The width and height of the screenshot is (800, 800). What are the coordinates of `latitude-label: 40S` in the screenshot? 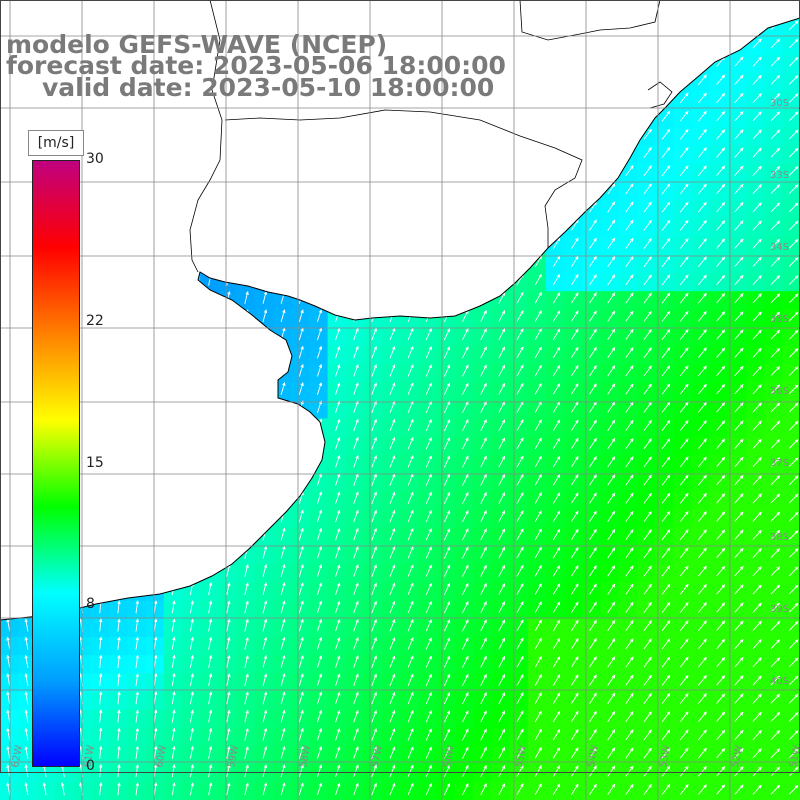 It's located at (779, 681).